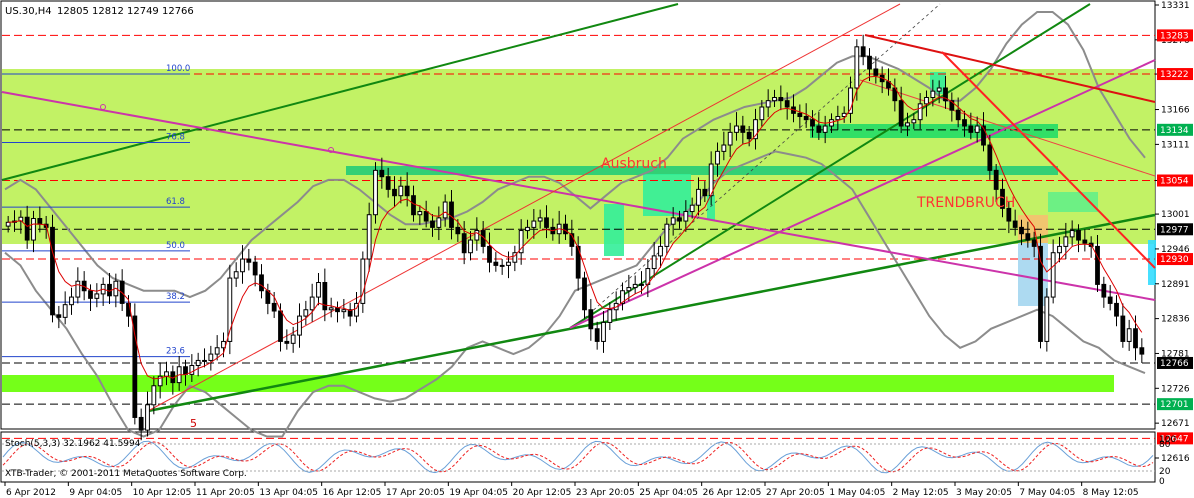 The height and width of the screenshot is (498, 1194). What do you see at coordinates (1165, 445) in the screenshot?
I see `stoch-axis-label: 80` at bounding box center [1165, 445].